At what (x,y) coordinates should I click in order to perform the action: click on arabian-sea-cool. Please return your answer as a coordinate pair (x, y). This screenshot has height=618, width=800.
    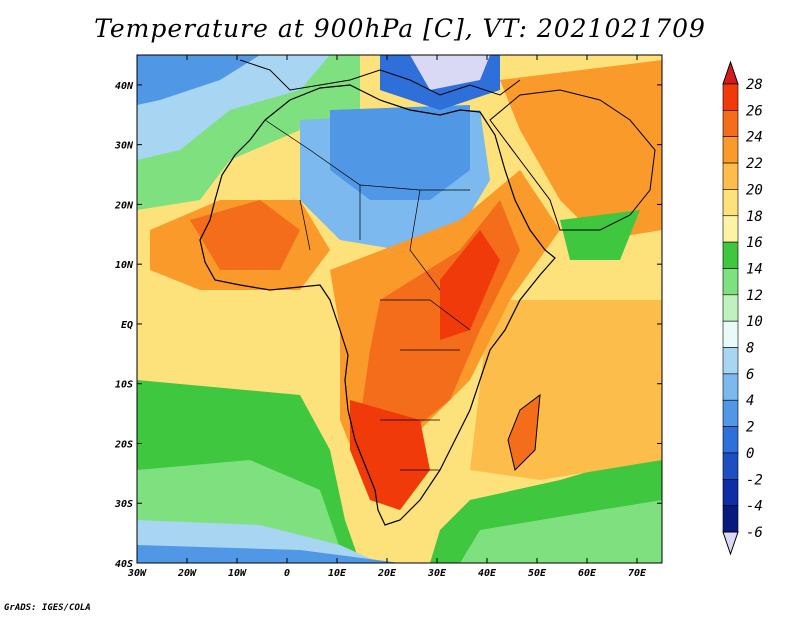
    Looking at the image, I should click on (600, 235).